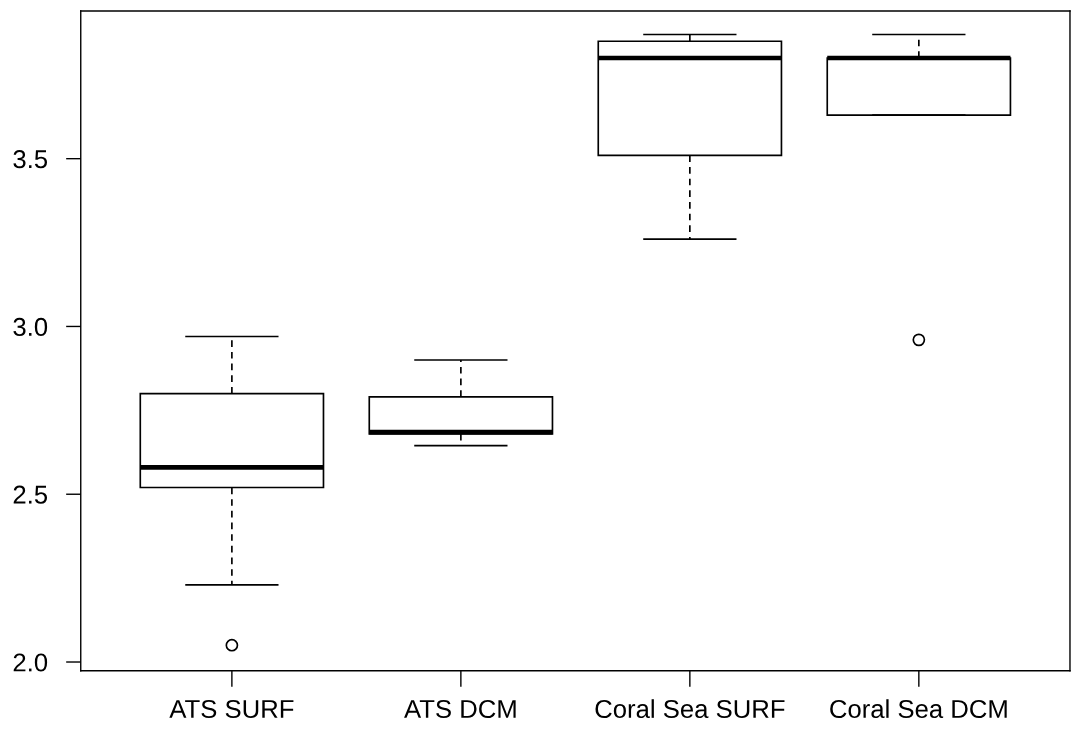 The width and height of the screenshot is (1081, 740). Describe the element at coordinates (30, 662) in the screenshot. I see `y-tick-label: 2.0` at that location.